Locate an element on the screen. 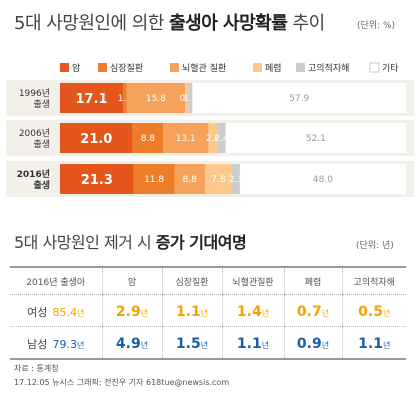  row-label-cell: 남성 79.3년 is located at coordinates (56, 343).